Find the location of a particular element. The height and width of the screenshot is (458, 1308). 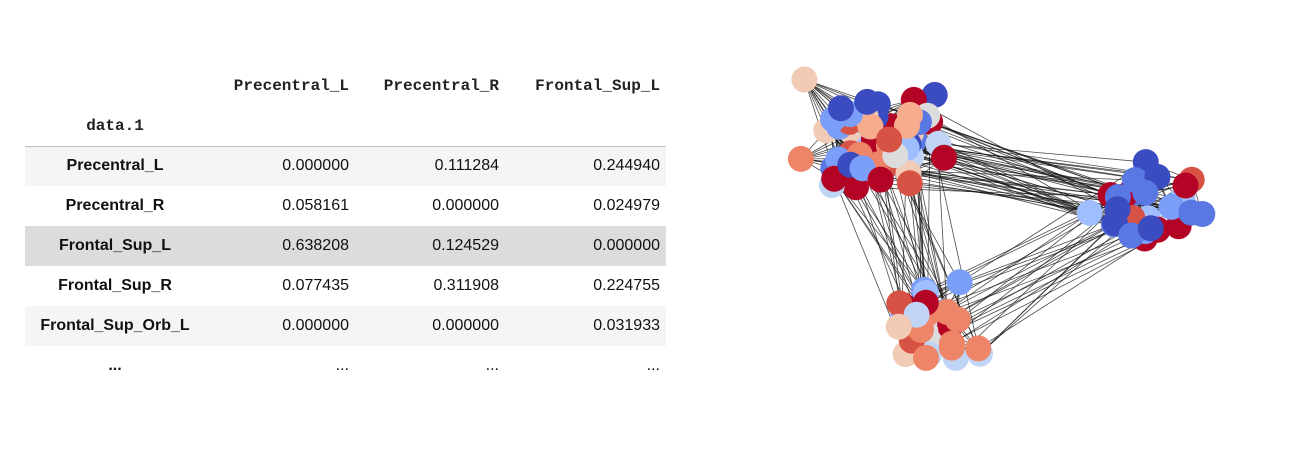

column-header: Precentral_R is located at coordinates (441, 86).